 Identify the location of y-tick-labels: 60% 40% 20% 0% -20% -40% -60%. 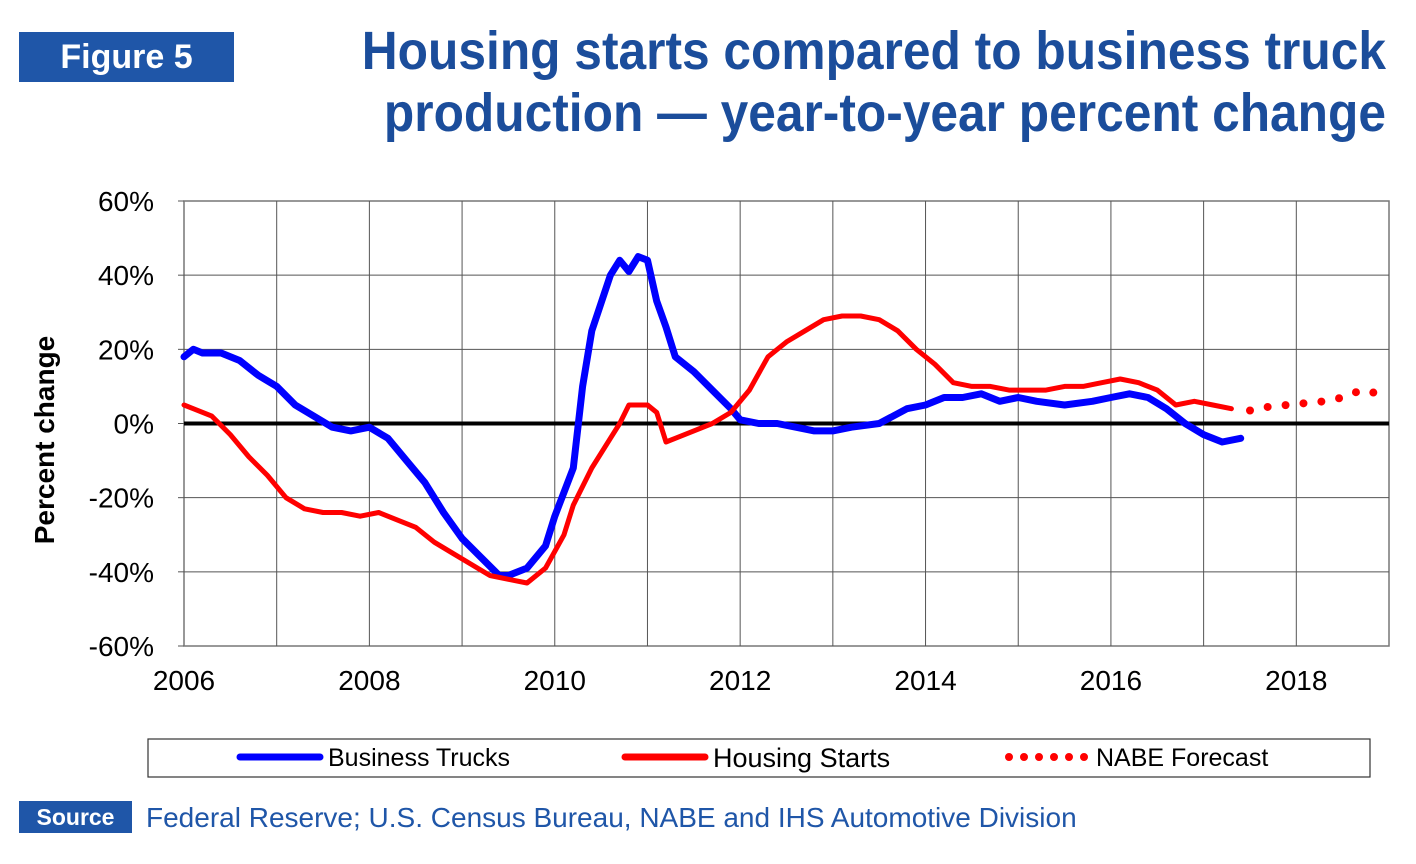
(136, 424).